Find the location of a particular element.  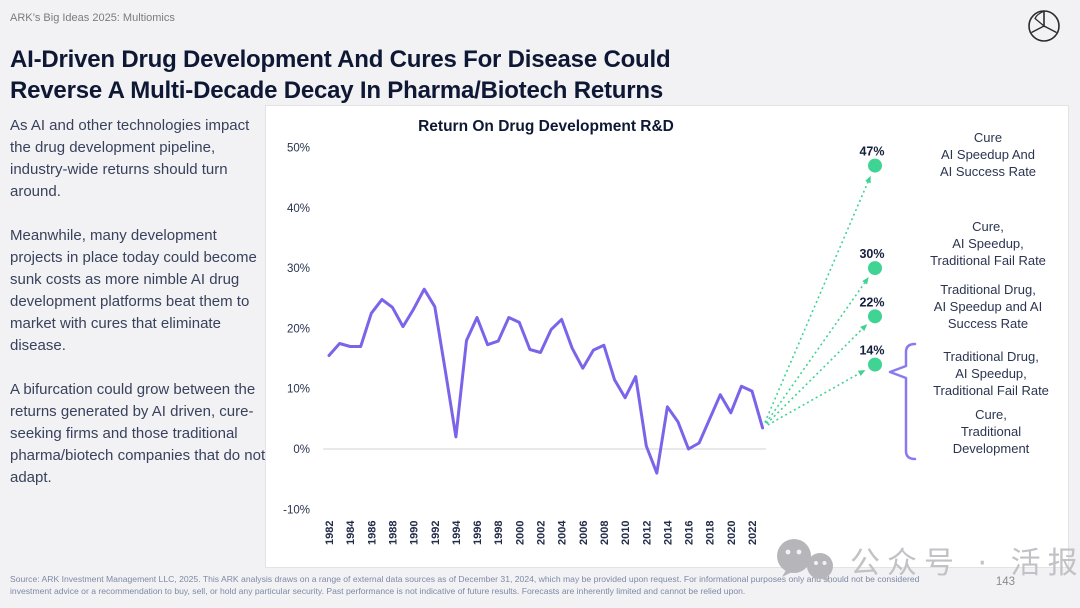

svg-text: 1996 is located at coordinates (478, 533).